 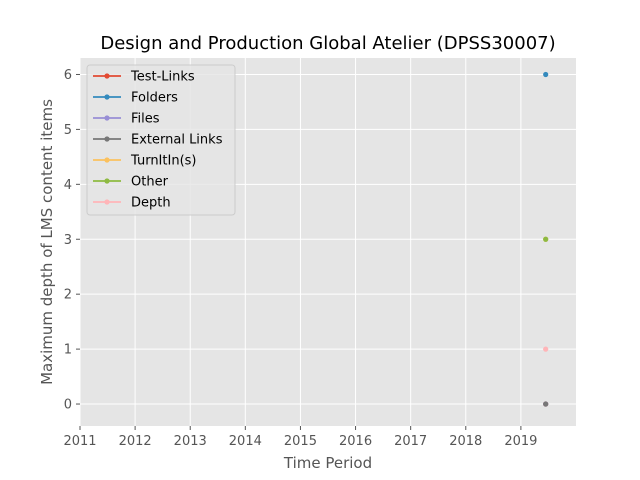 I want to click on x-axis: 2011 2012 2013 2014 2015 2016 2017 2018 2019, so click(x=300, y=437).